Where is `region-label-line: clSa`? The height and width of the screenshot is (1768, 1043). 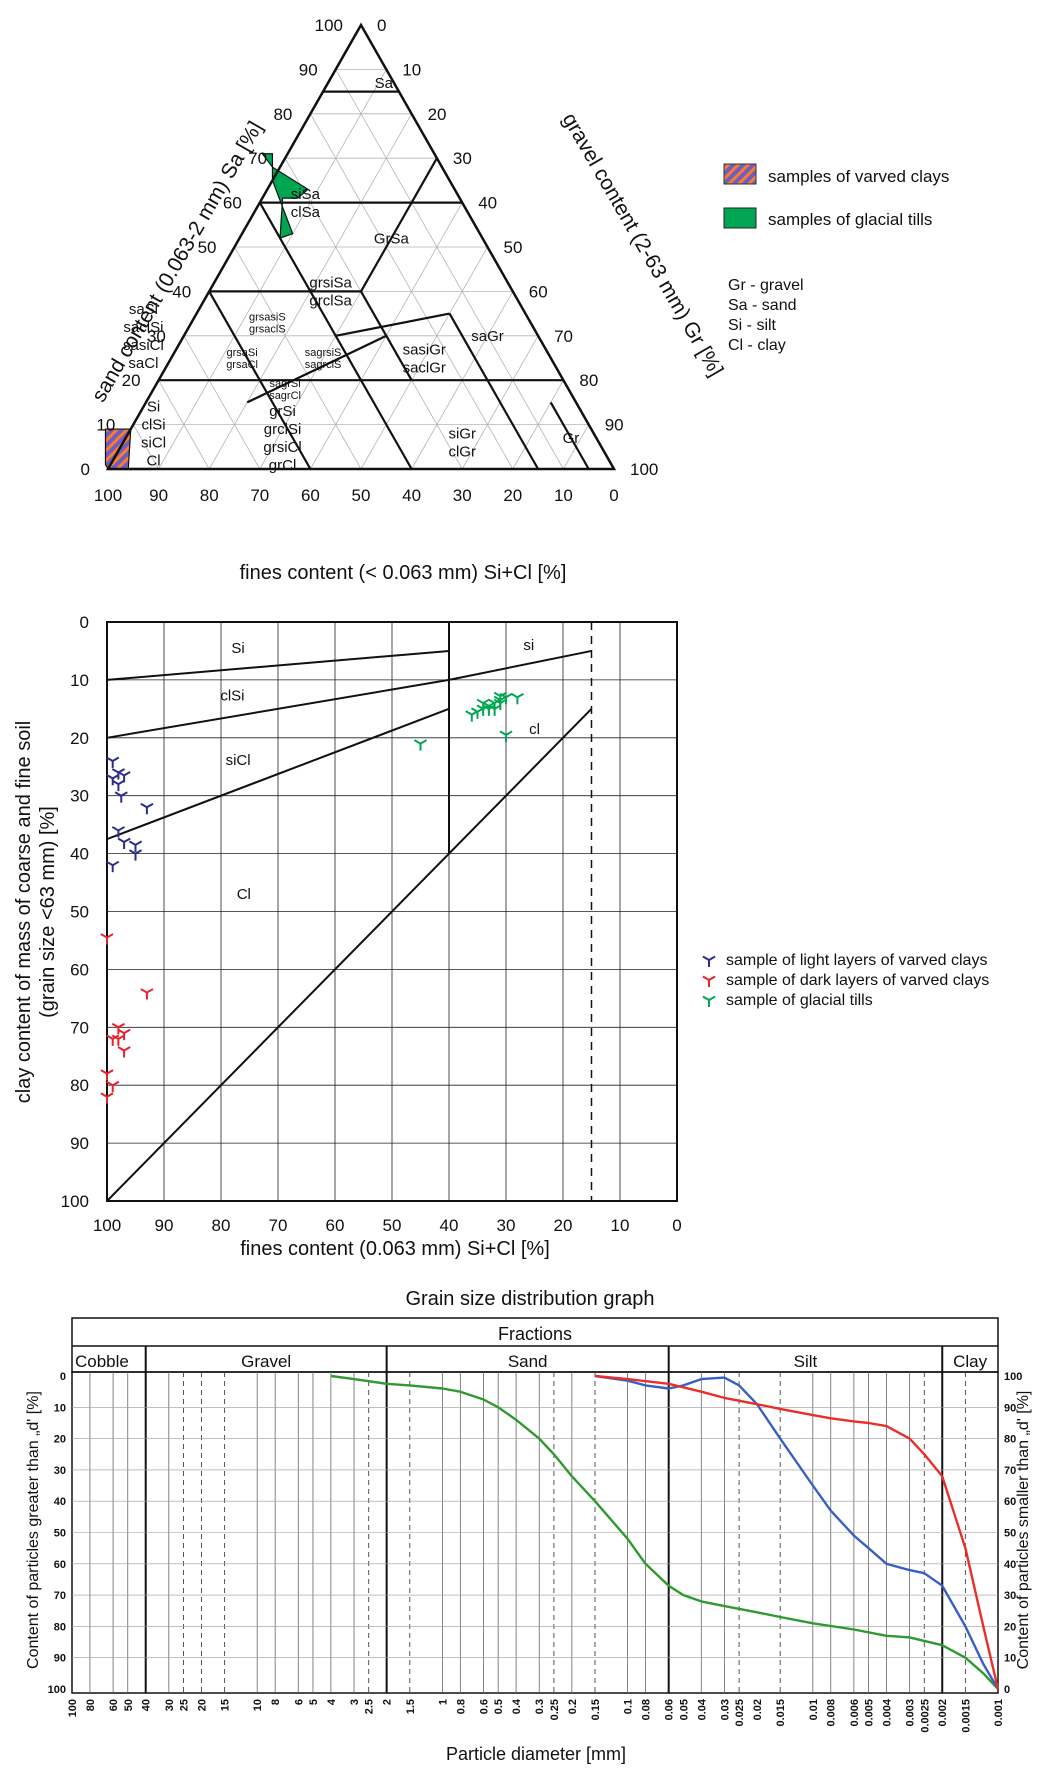 region-label-line: clSa is located at coordinates (306, 212).